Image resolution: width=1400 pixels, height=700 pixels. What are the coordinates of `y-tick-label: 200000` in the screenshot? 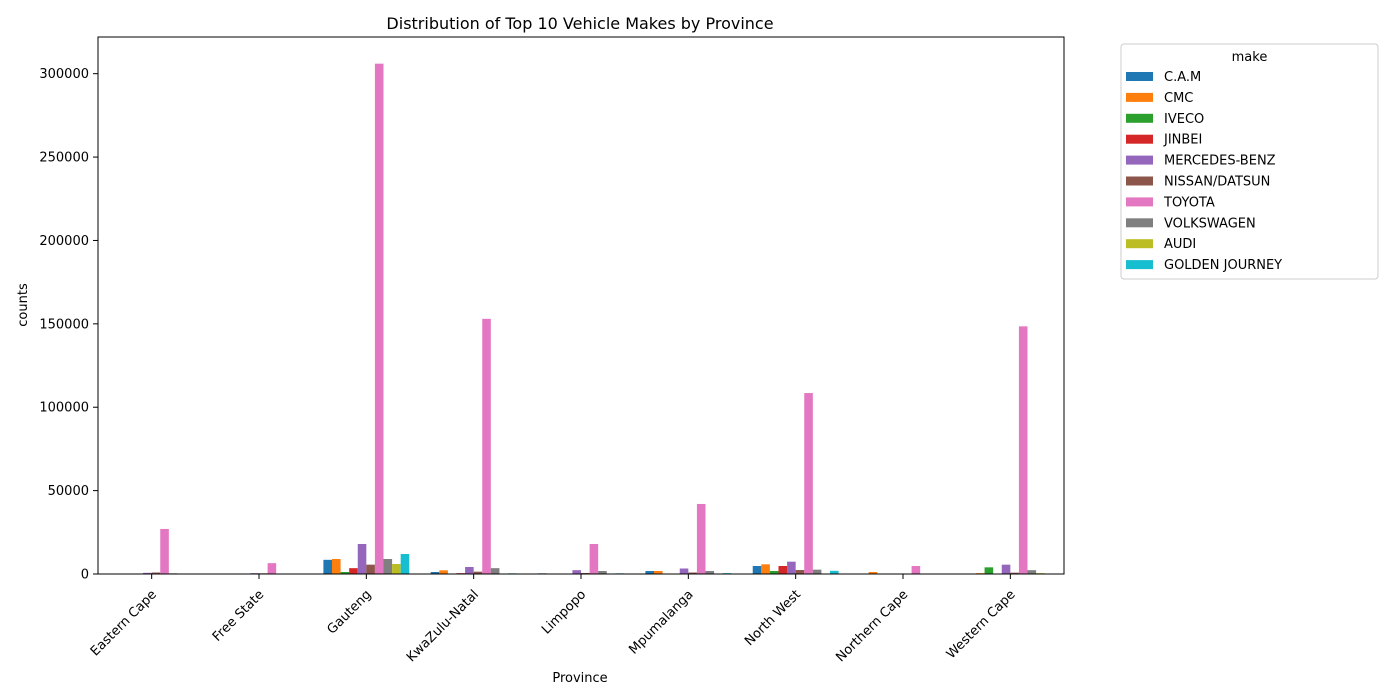 It's located at (64, 241).